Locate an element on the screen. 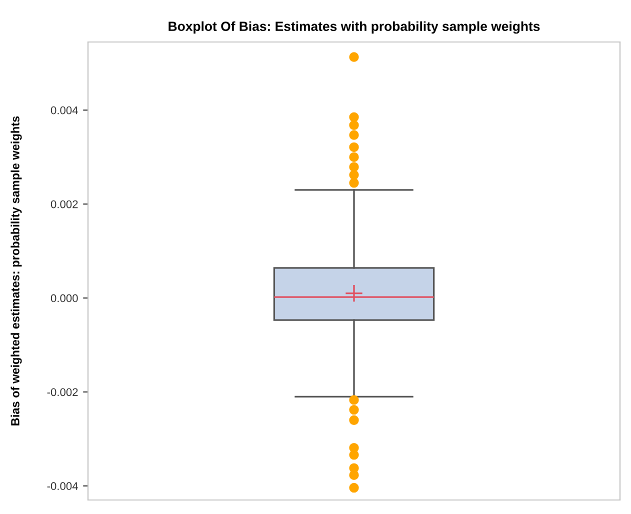 This screenshot has width=631, height=514. y-tick-label: 0.000 is located at coordinates (64, 298).